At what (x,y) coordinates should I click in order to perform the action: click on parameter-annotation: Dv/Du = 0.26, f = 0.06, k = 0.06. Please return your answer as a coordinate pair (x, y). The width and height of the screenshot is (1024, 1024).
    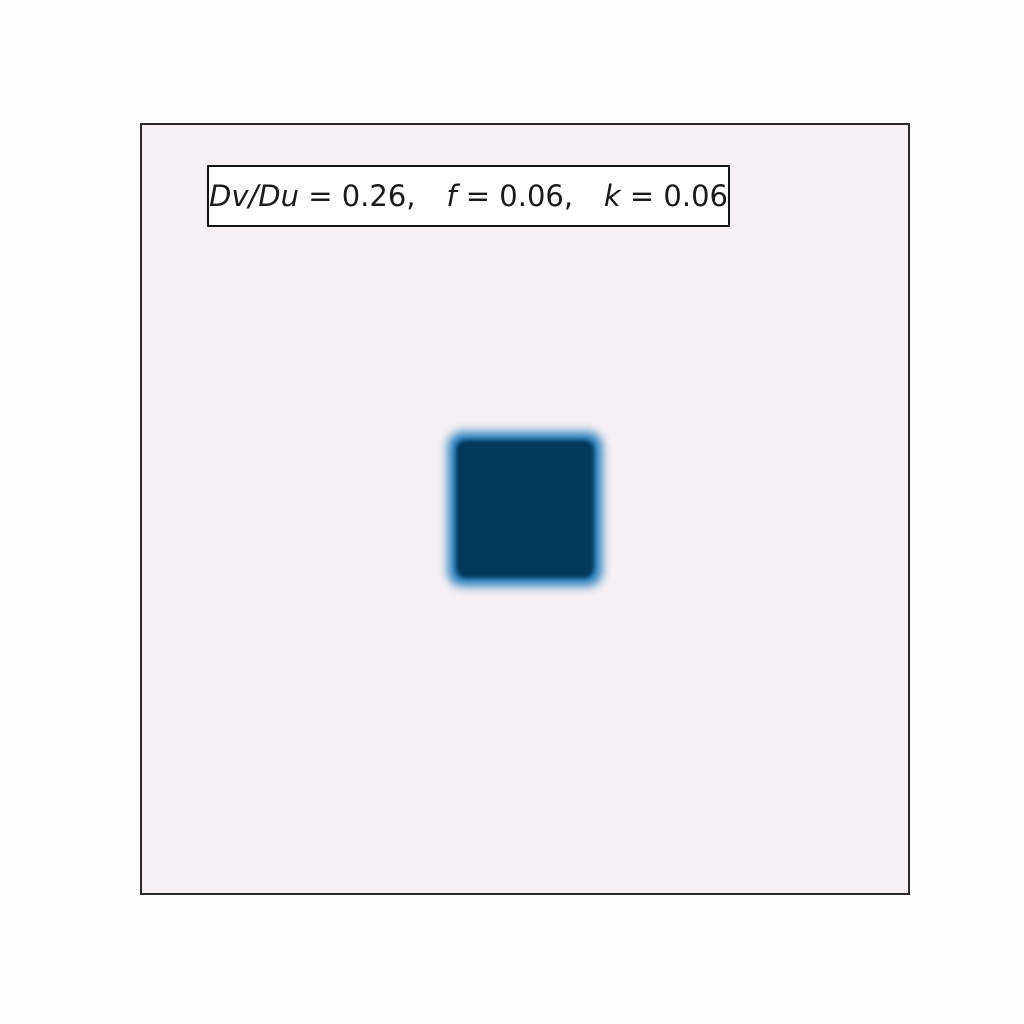
    Looking at the image, I should click on (468, 196).